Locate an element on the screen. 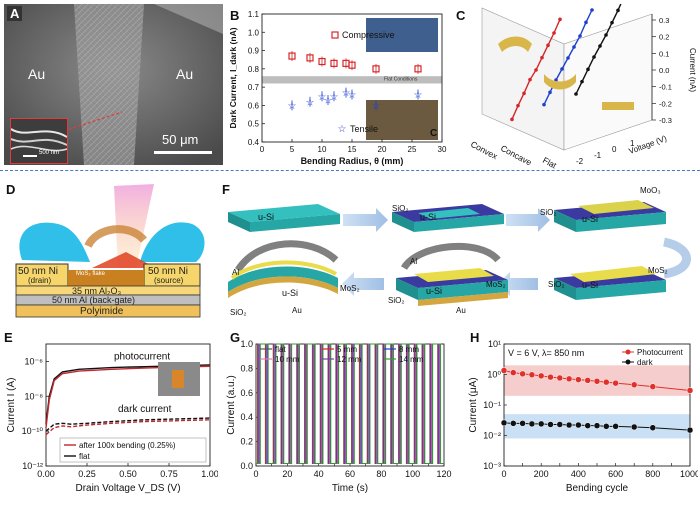  g-ytick-label: 0.8 is located at coordinates (246, 368).